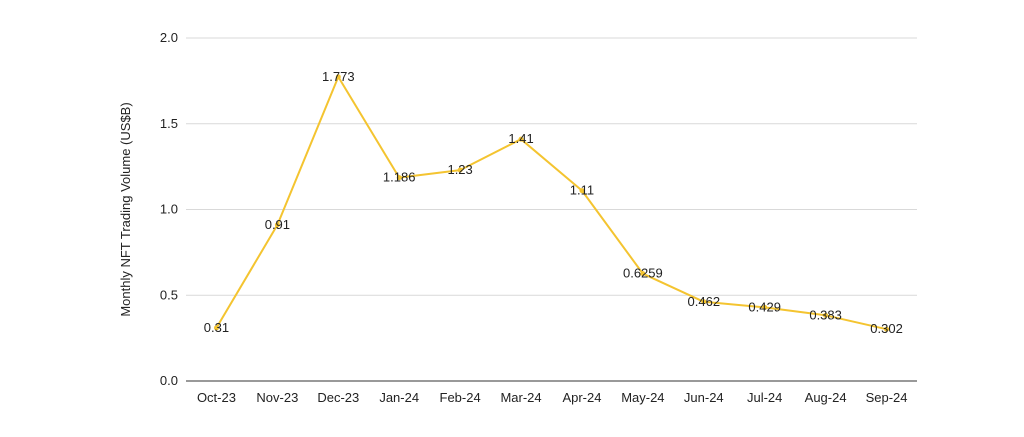 This screenshot has height=437, width=1024. What do you see at coordinates (764, 397) in the screenshot?
I see `x-tick-label: Jul-24` at bounding box center [764, 397].